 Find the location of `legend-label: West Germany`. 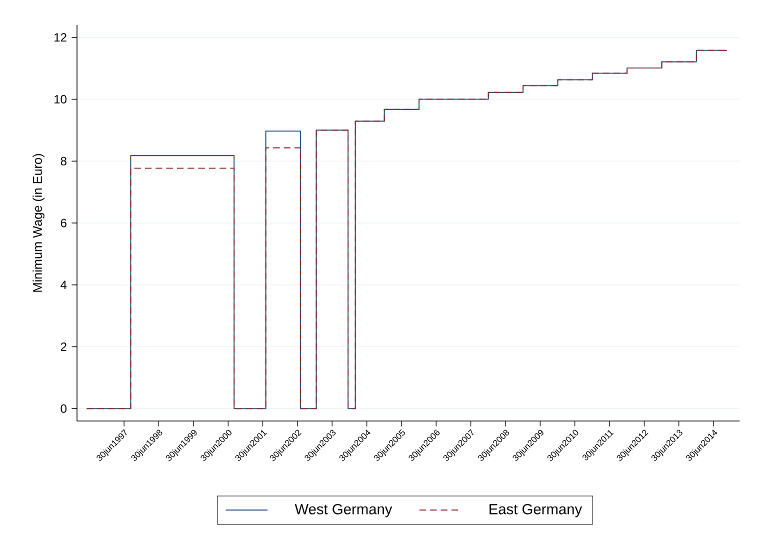

legend-label: West Germany is located at coordinates (343, 511).